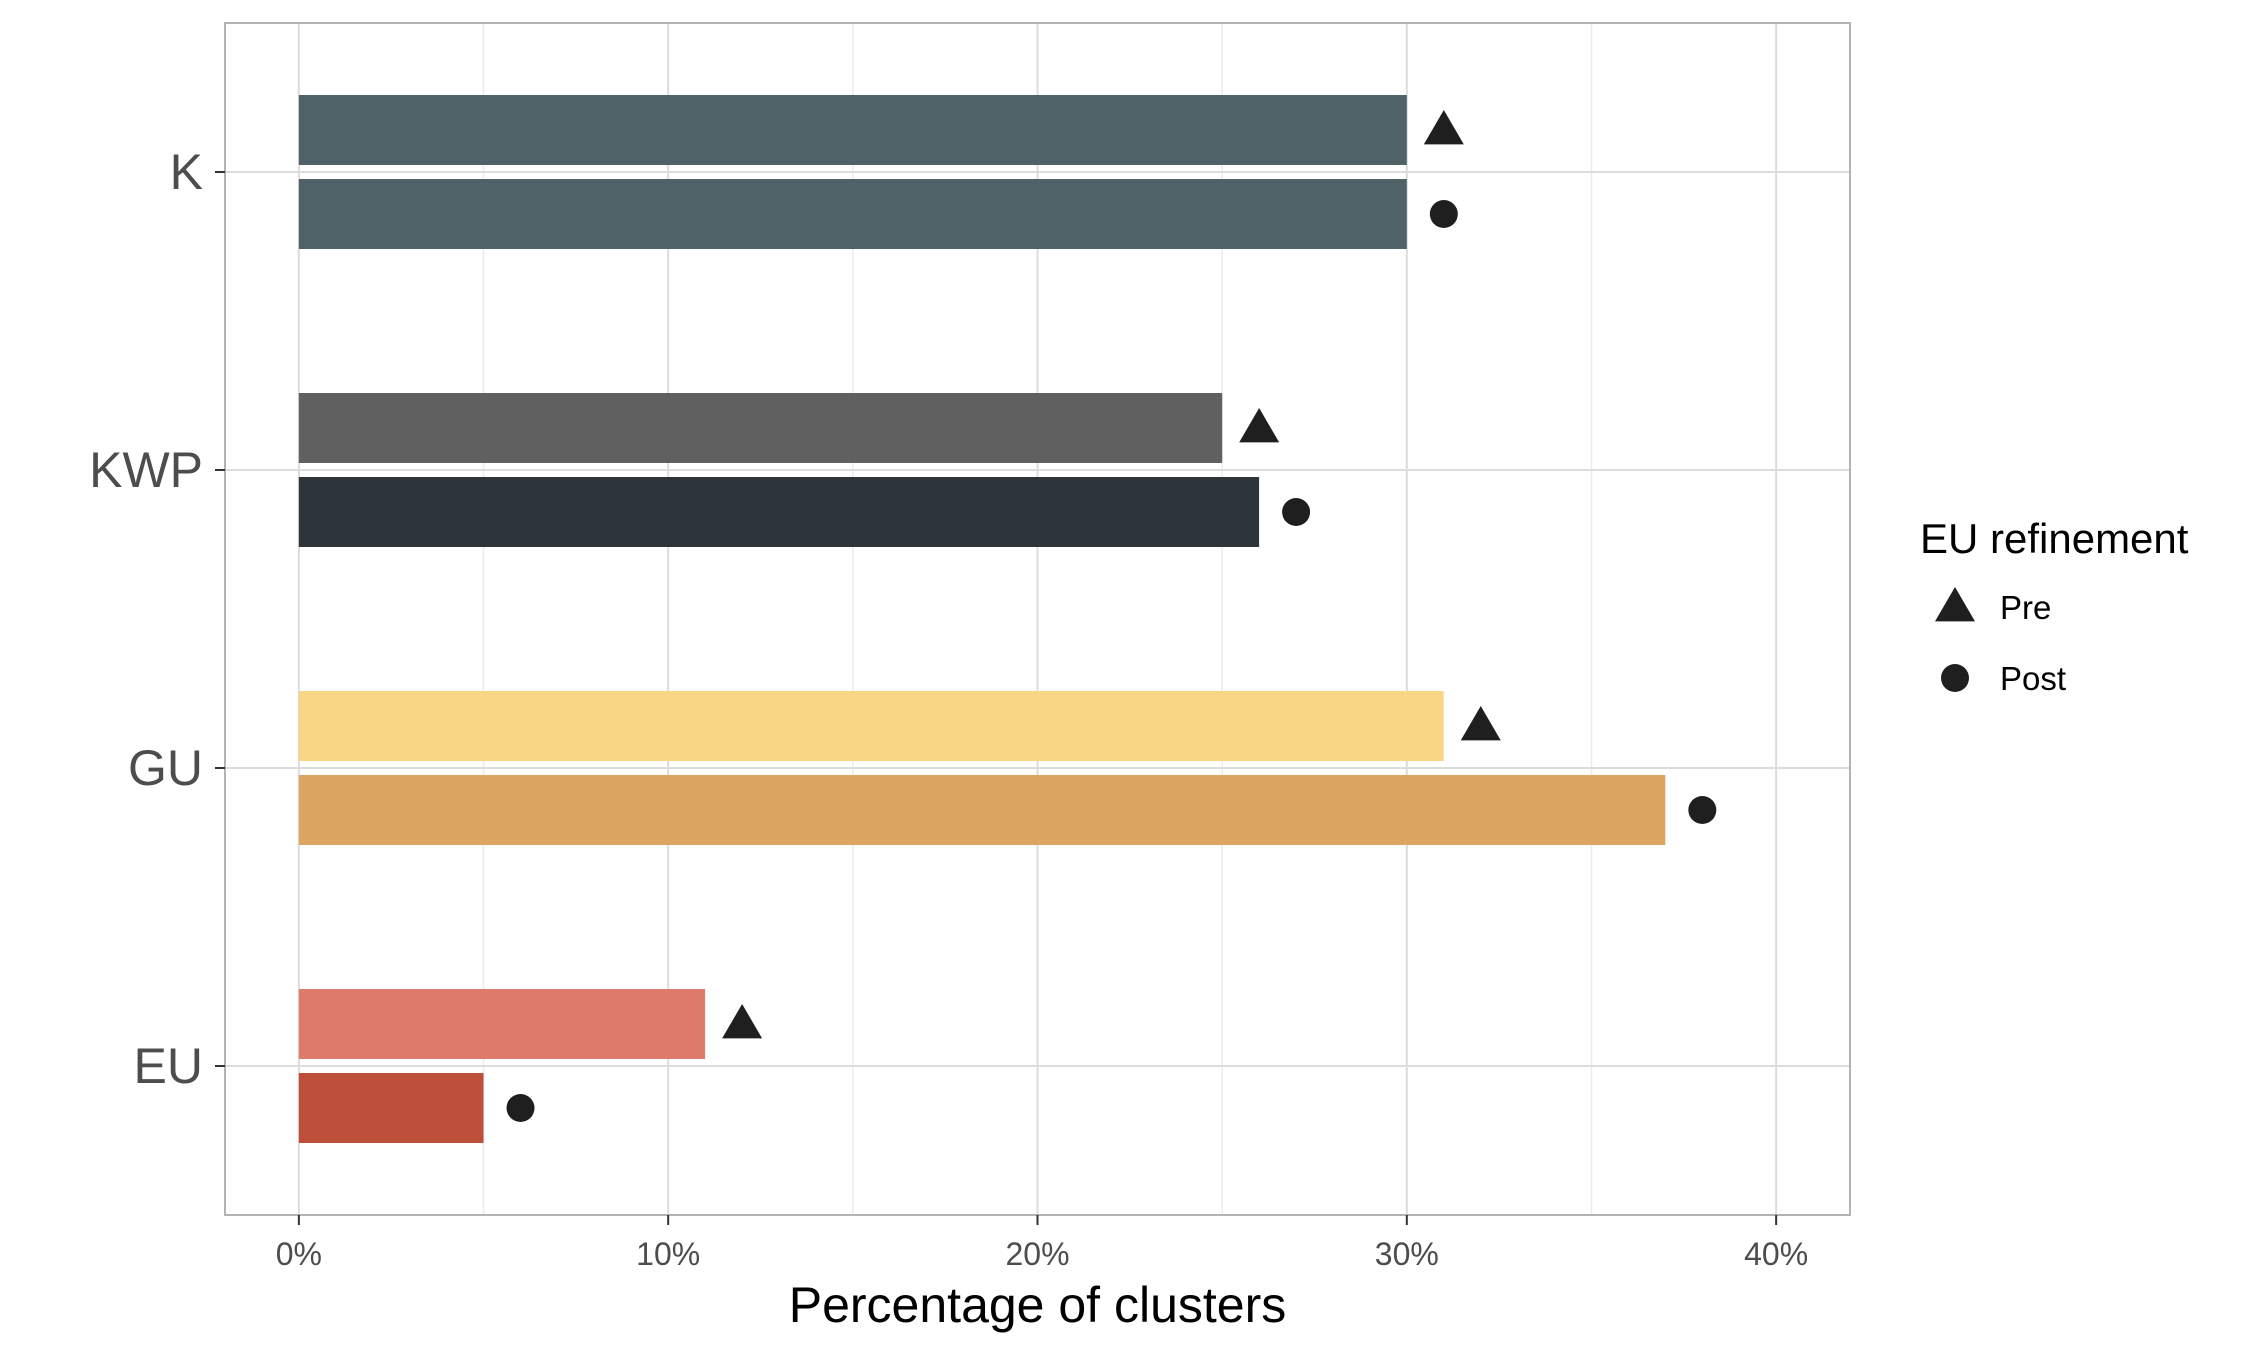 This screenshot has height=1350, width=2250. What do you see at coordinates (2054, 538) in the screenshot?
I see `legend-title: EU refinement` at bounding box center [2054, 538].